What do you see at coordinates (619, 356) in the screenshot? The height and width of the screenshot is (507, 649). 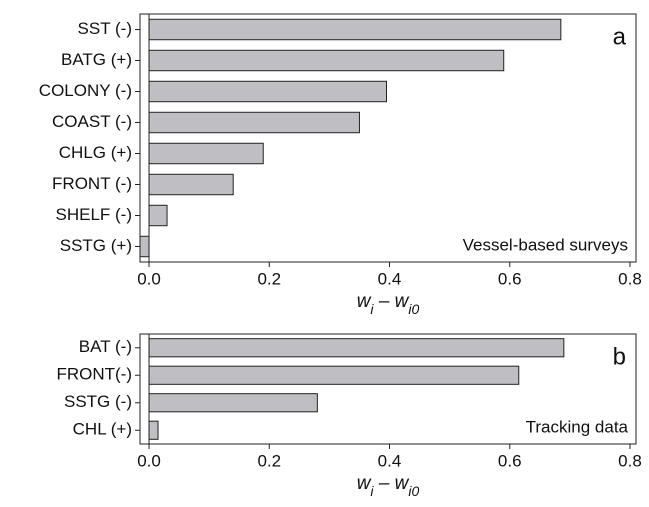 I see `panel-label: b` at bounding box center [619, 356].